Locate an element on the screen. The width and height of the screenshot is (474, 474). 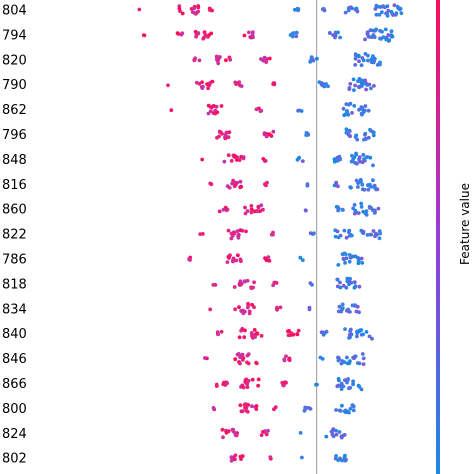
colorbar-label: Feature value is located at coordinates (465, 224).